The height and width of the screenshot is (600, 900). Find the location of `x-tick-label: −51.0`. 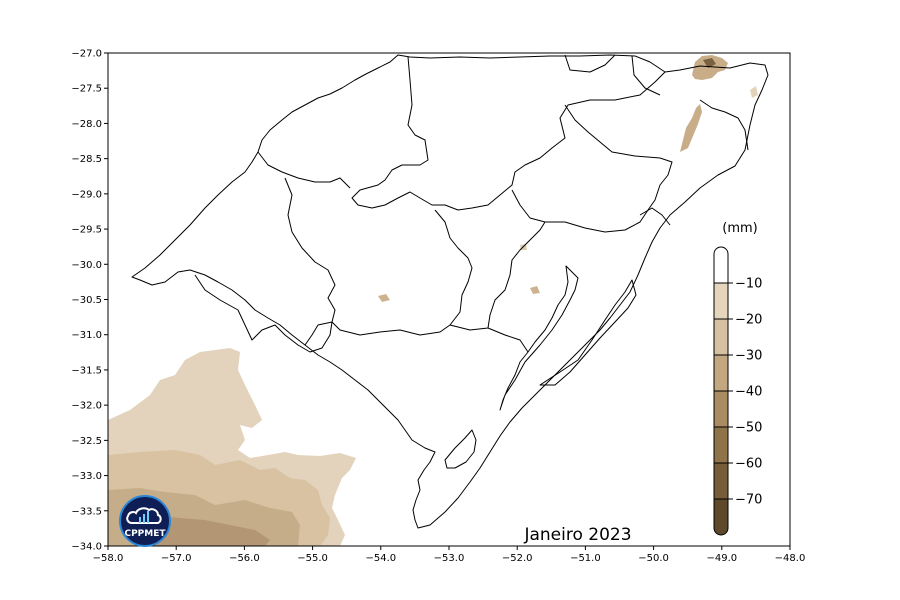

x-tick-label: −51.0 is located at coordinates (585, 558).